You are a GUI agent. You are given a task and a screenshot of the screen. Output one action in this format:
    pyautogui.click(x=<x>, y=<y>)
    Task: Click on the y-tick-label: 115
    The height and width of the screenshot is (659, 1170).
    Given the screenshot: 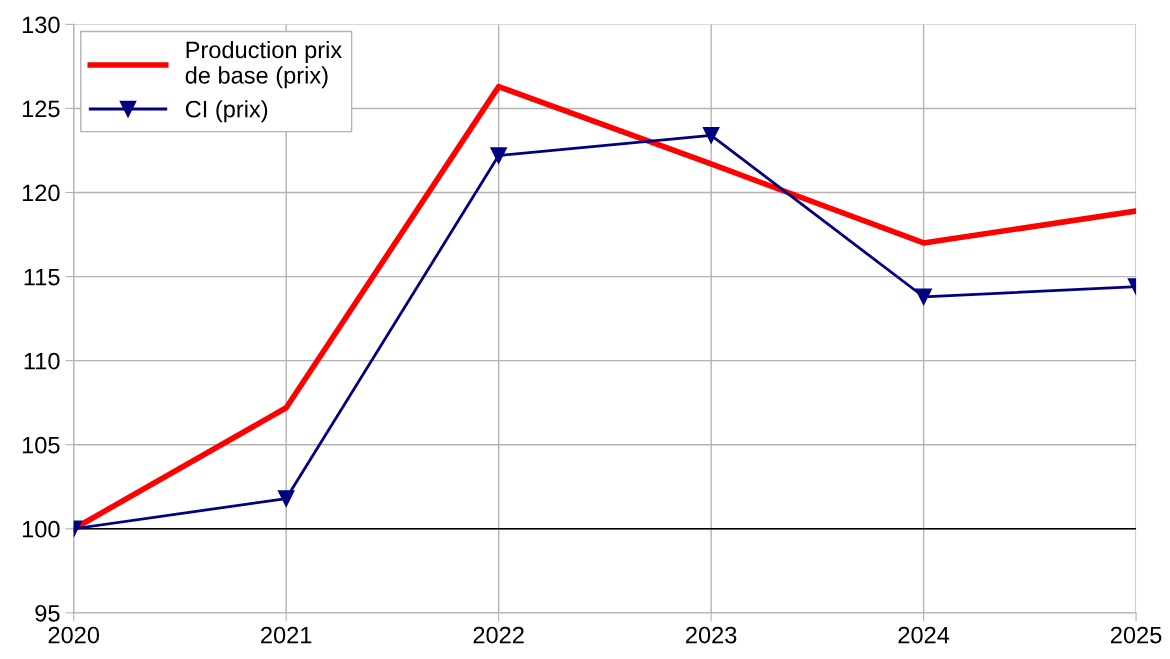 What is the action you would take?
    pyautogui.click(x=42, y=277)
    